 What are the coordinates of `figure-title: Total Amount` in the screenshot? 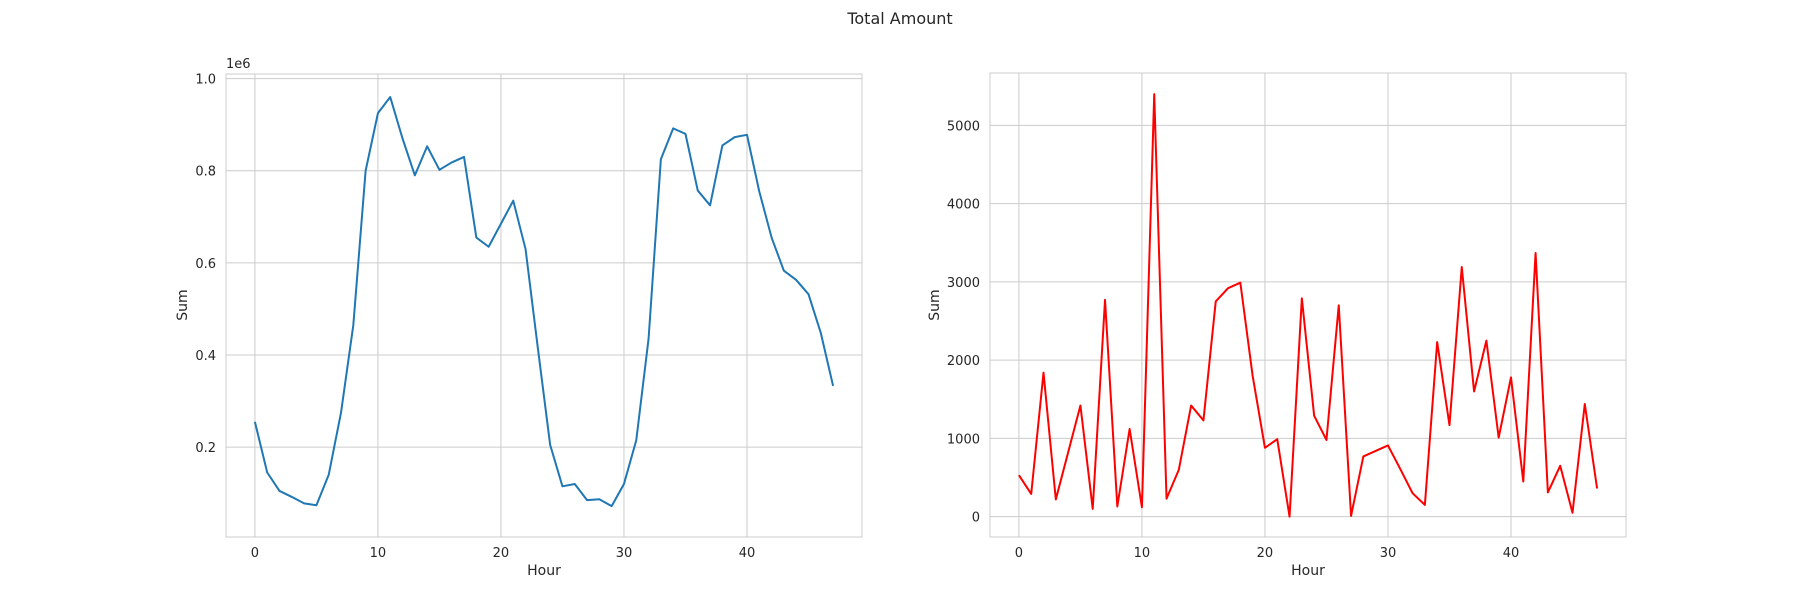 It's located at (899, 18).